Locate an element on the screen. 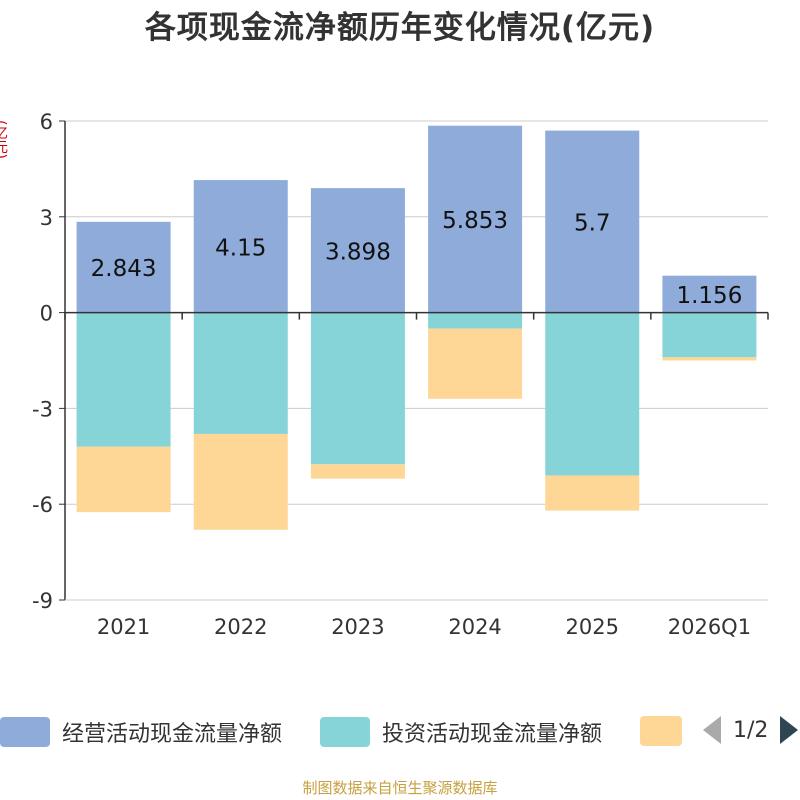  legend-swatch-operating is located at coordinates (25, 732).